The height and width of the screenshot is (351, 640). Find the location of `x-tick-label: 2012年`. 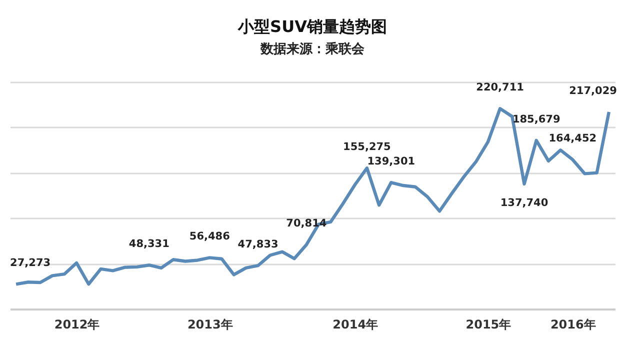

x-tick-label: 2012年 is located at coordinates (77, 325).